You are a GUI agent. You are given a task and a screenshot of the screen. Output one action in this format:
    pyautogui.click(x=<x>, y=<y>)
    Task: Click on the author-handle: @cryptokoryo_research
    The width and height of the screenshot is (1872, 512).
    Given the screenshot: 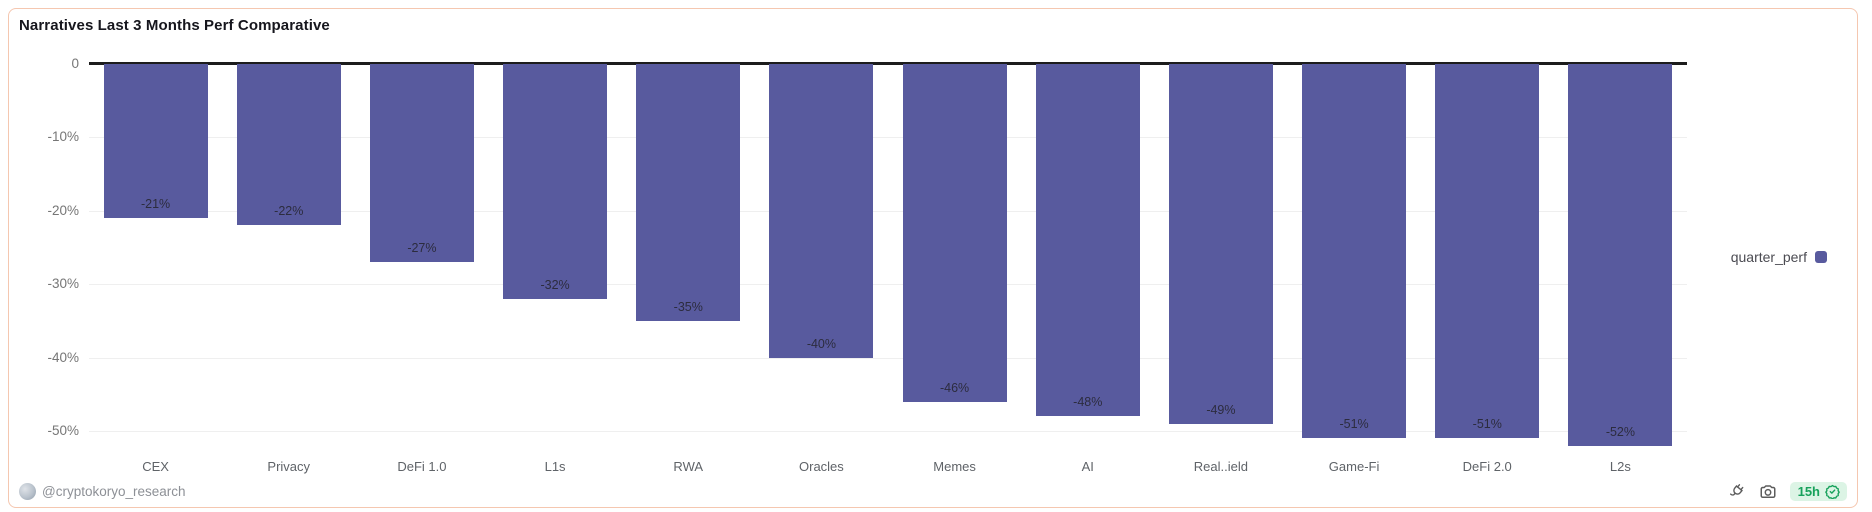 What is the action you would take?
    pyautogui.click(x=114, y=491)
    